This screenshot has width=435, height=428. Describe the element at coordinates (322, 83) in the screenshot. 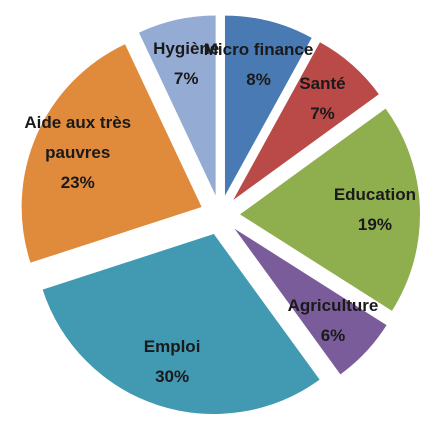

I see `category-label: Santé` at that location.